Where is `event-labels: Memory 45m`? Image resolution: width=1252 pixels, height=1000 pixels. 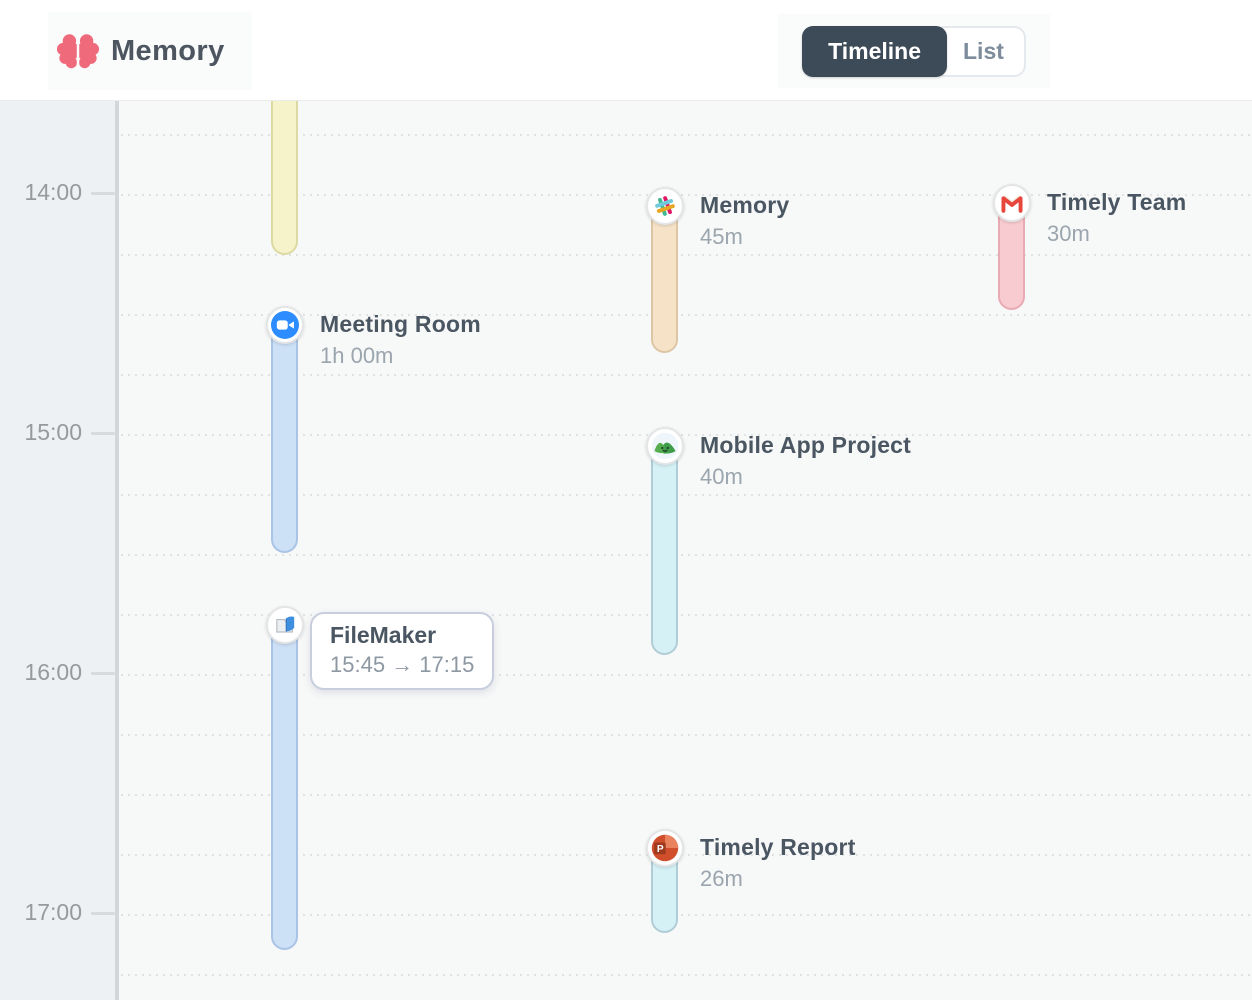
event-labels: Memory 45m is located at coordinates (744, 221).